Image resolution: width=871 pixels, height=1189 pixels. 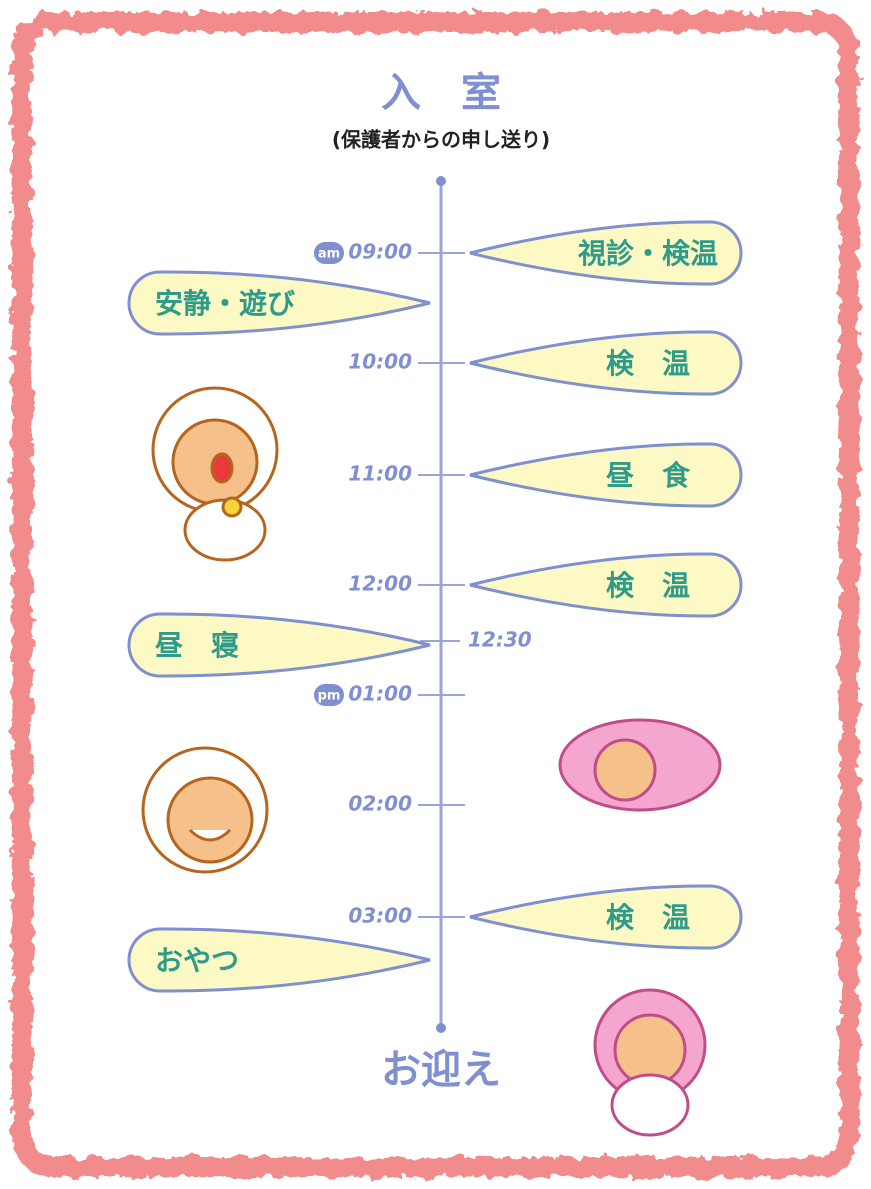 What do you see at coordinates (380, 474) in the screenshot?
I see `time-label: 11:00` at bounding box center [380, 474].